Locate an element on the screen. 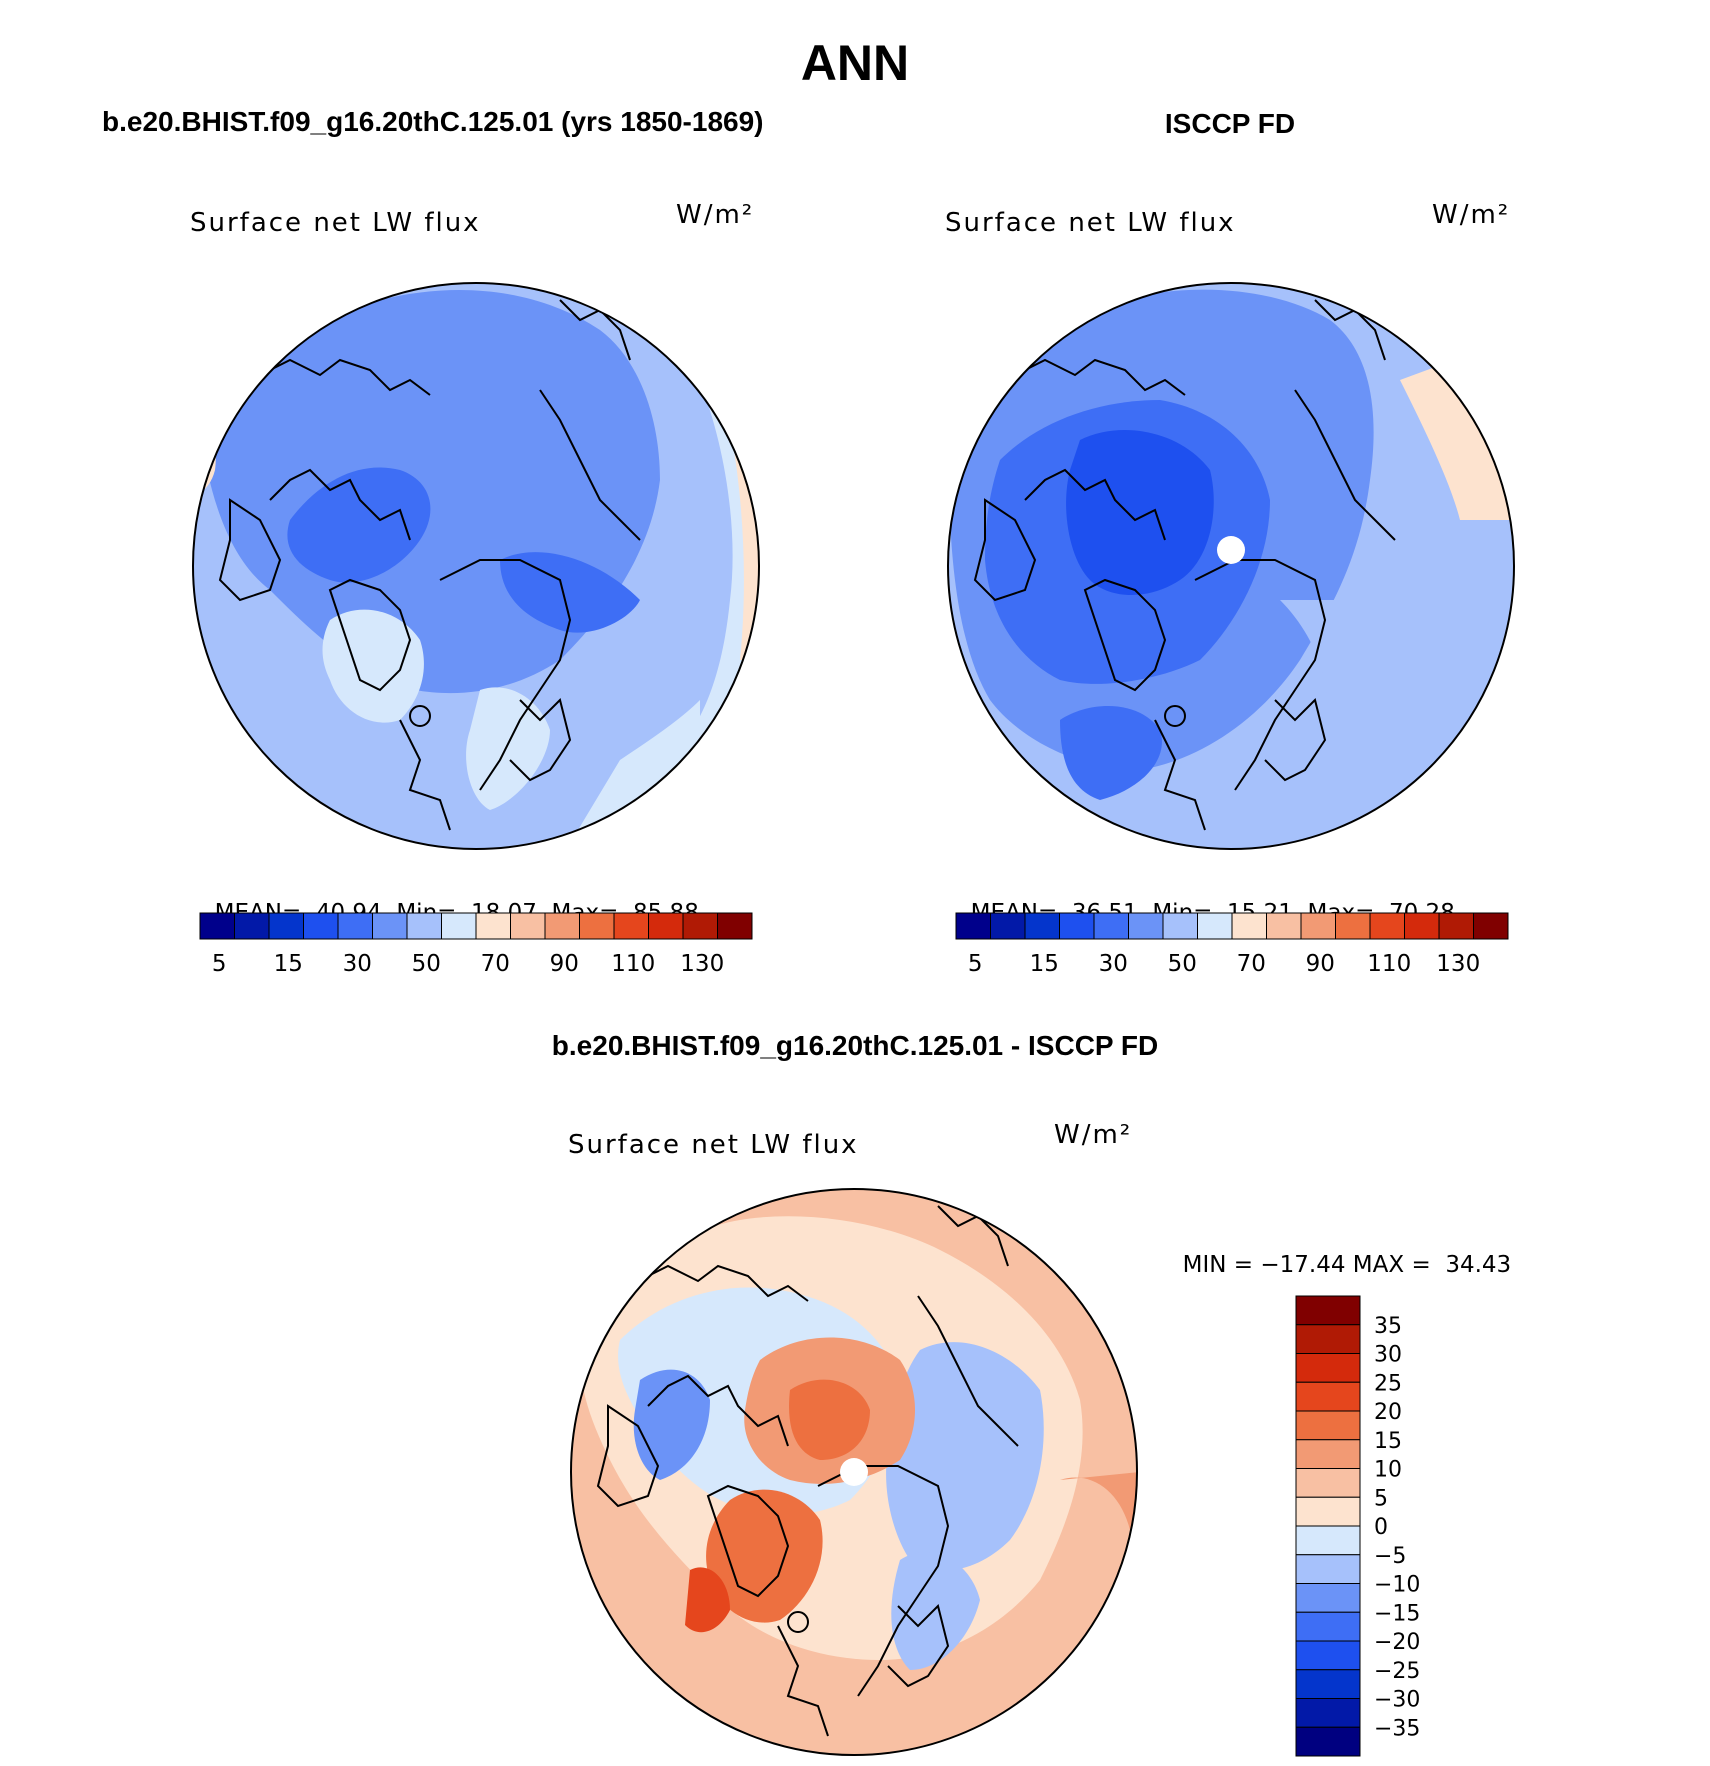  obs-field-label: Surface net LW flux is located at coordinates (1090, 223).